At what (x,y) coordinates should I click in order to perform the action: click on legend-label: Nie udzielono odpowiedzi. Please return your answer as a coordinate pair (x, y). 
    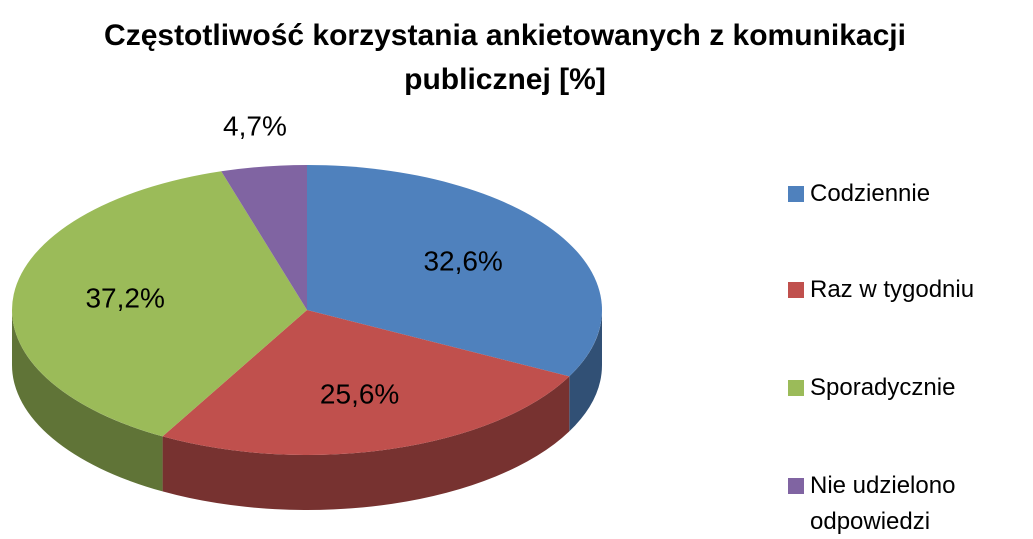
    Looking at the image, I should click on (883, 503).